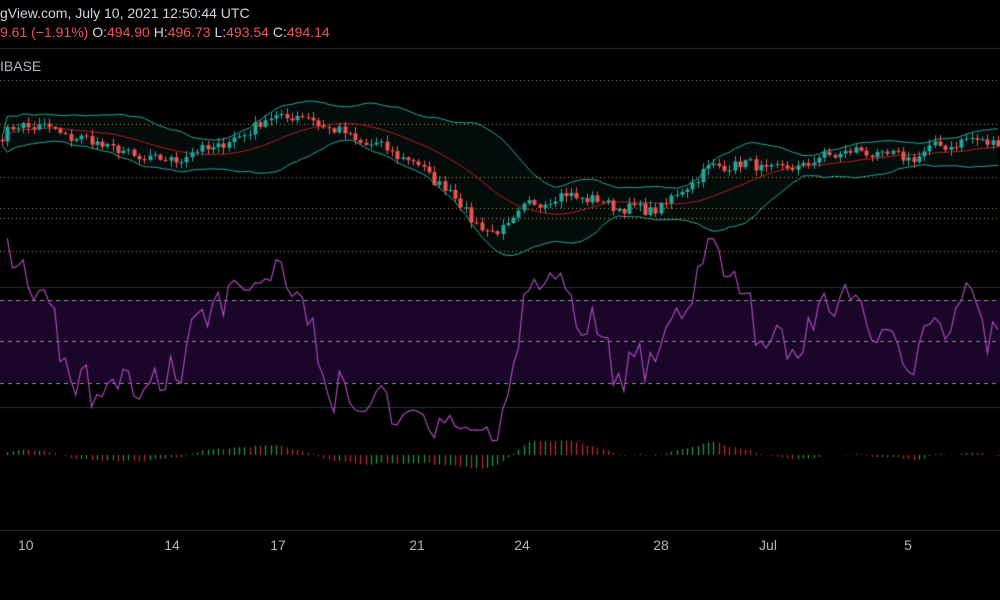 The height and width of the screenshot is (600, 1000). I want to click on x-tick-label: 10, so click(26, 545).